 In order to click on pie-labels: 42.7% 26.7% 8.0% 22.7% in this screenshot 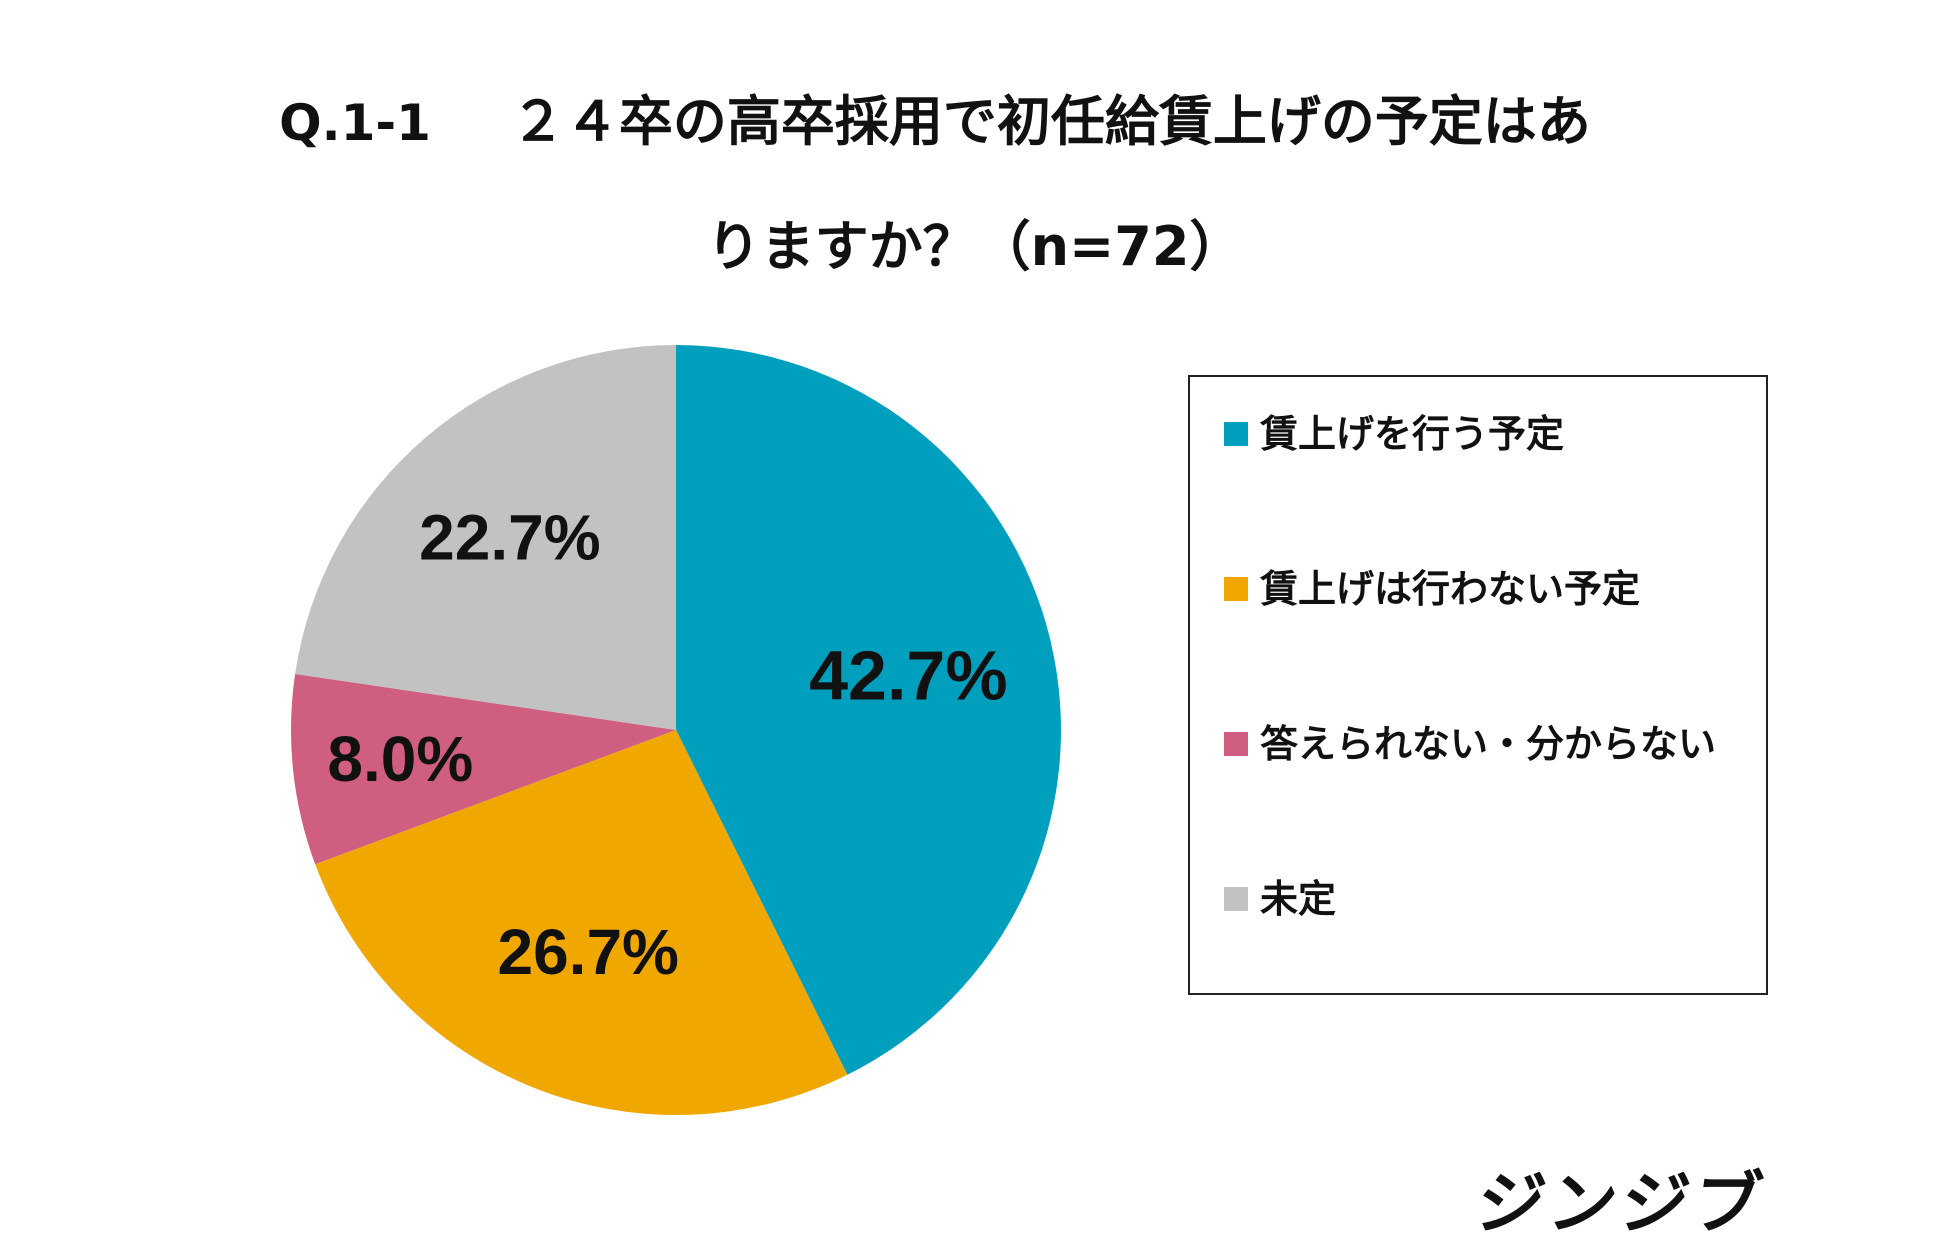, I will do `click(667, 745)`.